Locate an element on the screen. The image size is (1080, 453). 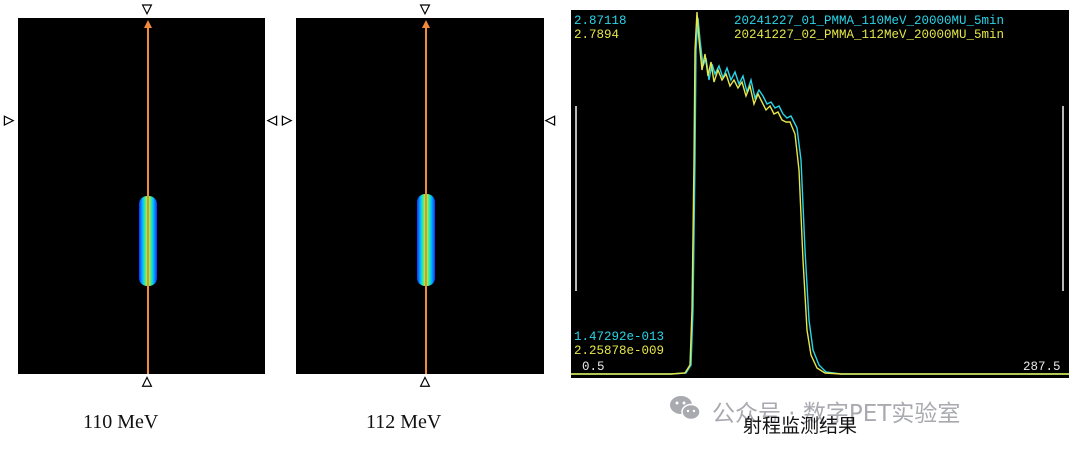
left-scrollbar is located at coordinates (576, 198).